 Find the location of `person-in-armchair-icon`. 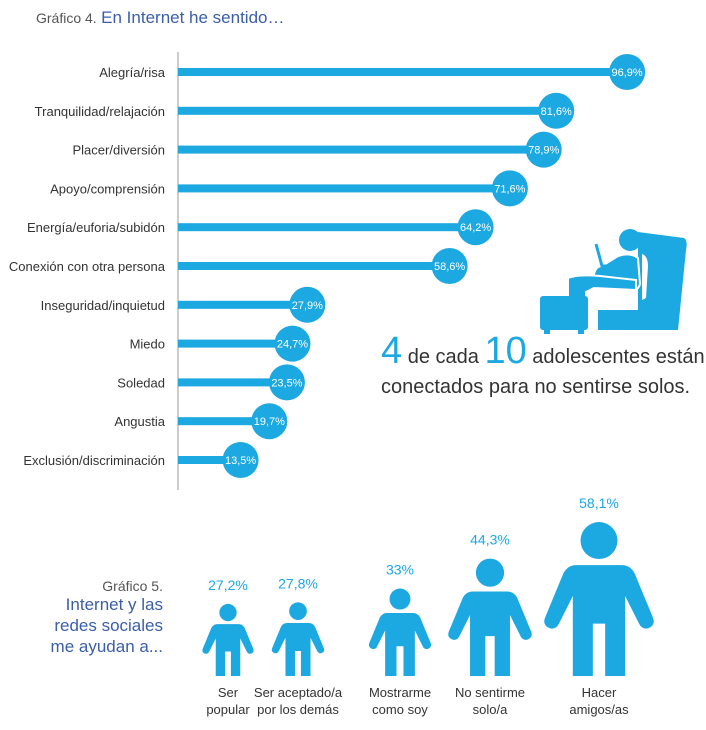

person-in-armchair-icon is located at coordinates (613, 281).